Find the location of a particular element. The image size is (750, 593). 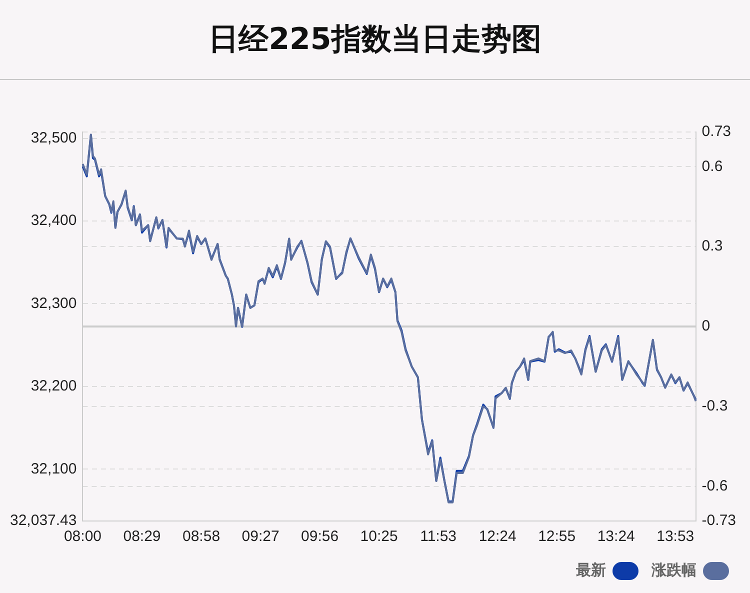

chart-title: 日经225指数当日走势图 is located at coordinates (375, 40).